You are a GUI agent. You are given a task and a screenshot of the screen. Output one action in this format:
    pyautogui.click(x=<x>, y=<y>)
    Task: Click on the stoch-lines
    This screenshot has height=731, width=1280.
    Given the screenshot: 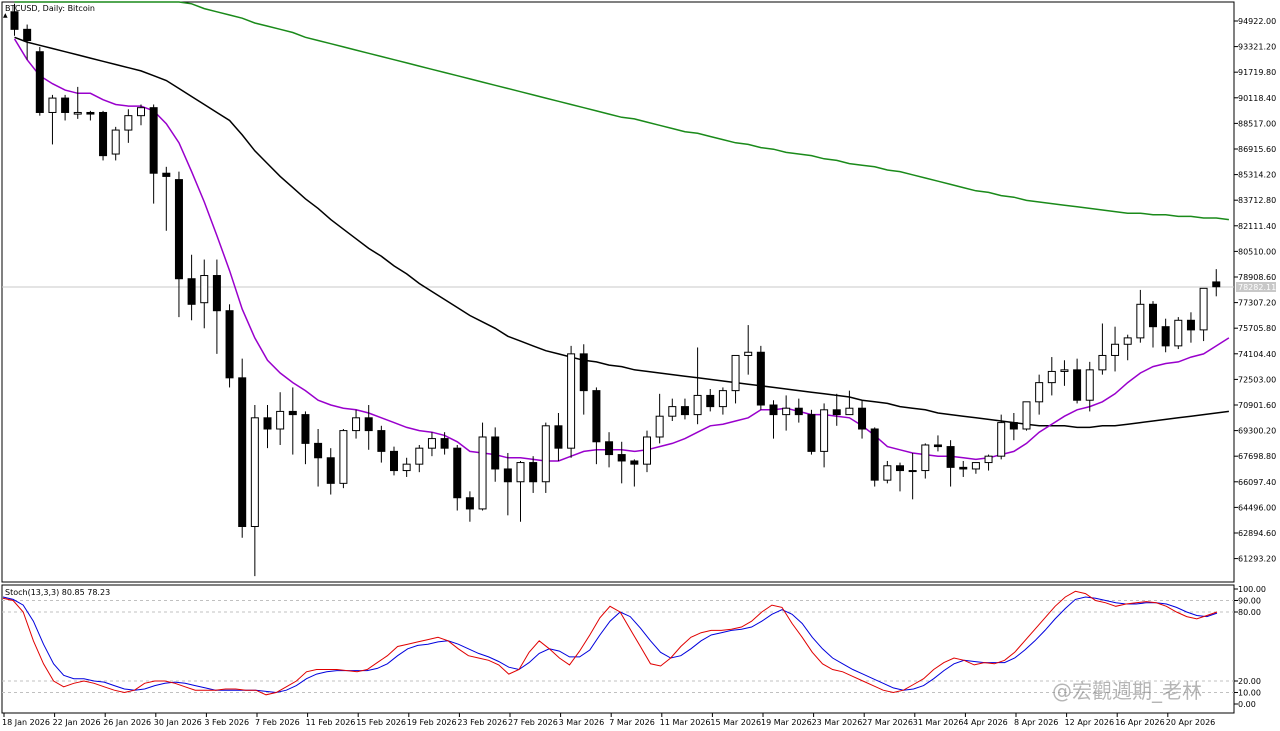 What is the action you would take?
    pyautogui.click(x=610, y=643)
    